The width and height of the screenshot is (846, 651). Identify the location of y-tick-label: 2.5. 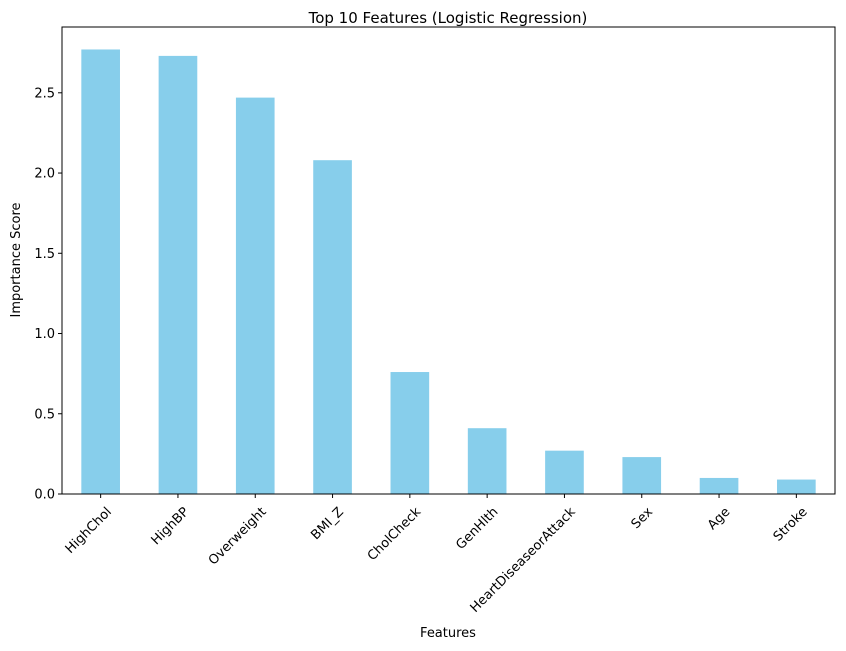
(44, 93).